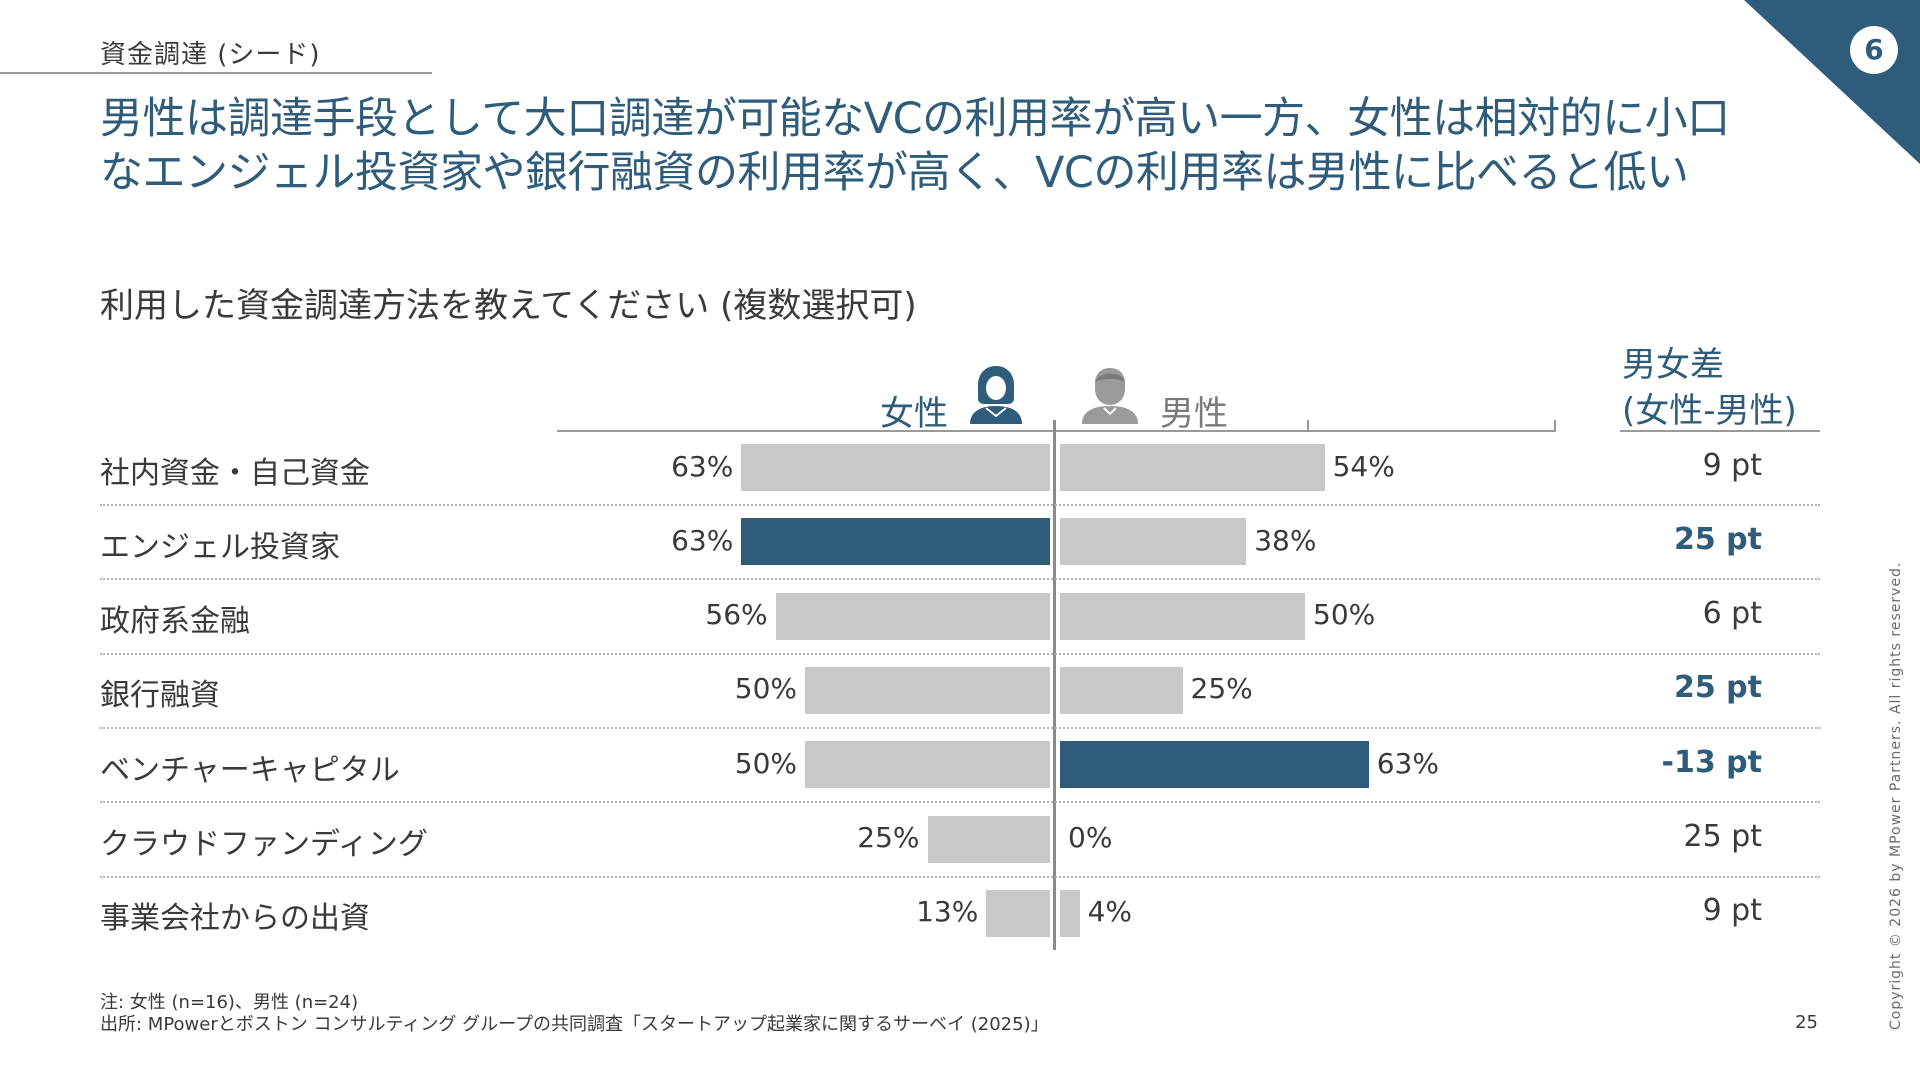  Describe the element at coordinates (1709, 411) in the screenshot. I see `diff-header-line-2: (女性-男性)` at that location.